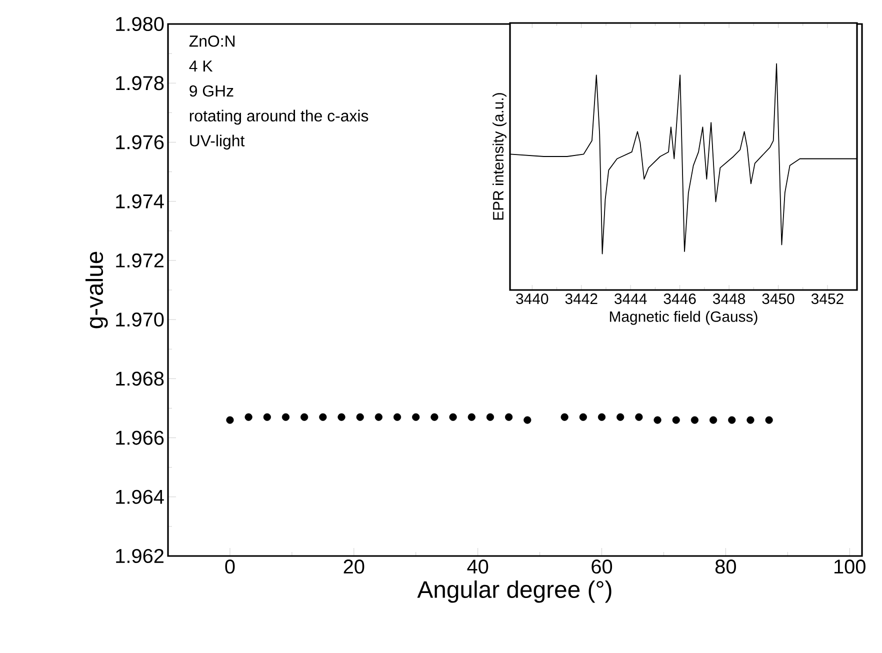 Image resolution: width=882 pixels, height=653 pixels. What do you see at coordinates (201, 66) in the screenshot?
I see `annotation: 4 K` at bounding box center [201, 66].